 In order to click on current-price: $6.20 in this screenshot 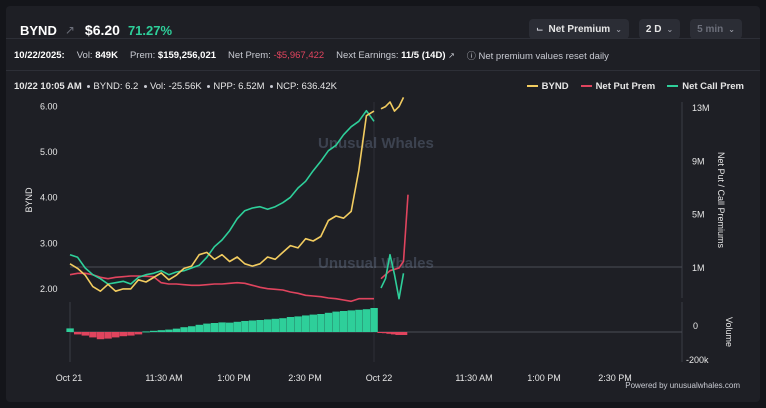, I will do `click(102, 30)`.